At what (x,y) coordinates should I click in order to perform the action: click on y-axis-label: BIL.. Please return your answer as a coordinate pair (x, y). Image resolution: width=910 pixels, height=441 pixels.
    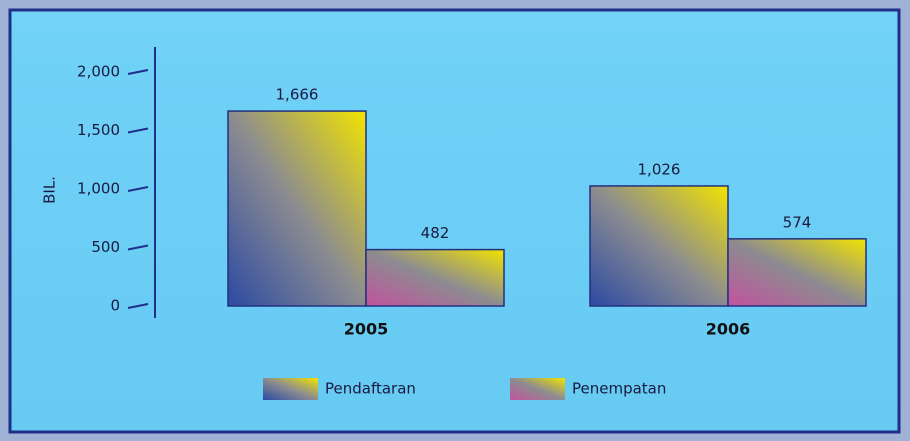
    Looking at the image, I should click on (50, 190).